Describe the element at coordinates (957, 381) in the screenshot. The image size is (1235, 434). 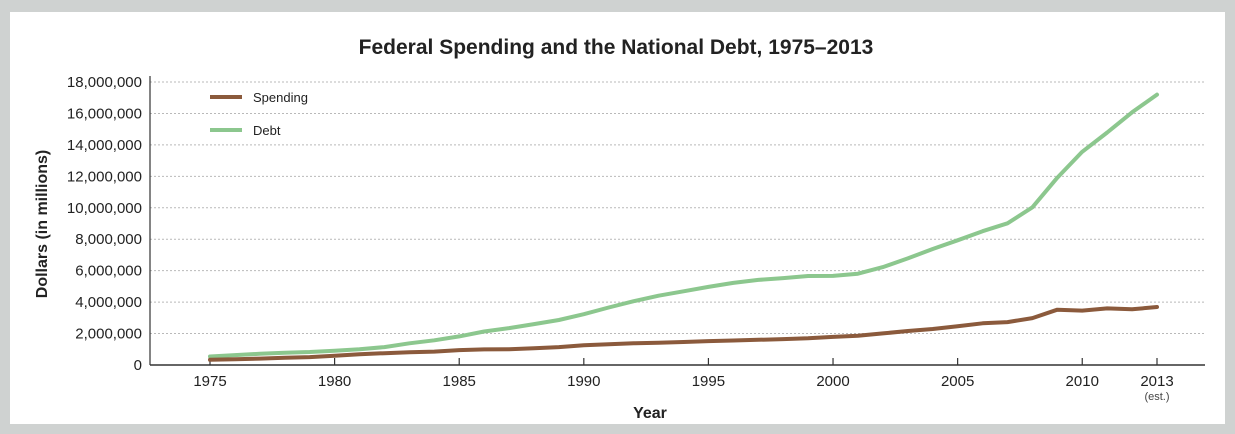
I see `x-tick-label: 2005` at that location.